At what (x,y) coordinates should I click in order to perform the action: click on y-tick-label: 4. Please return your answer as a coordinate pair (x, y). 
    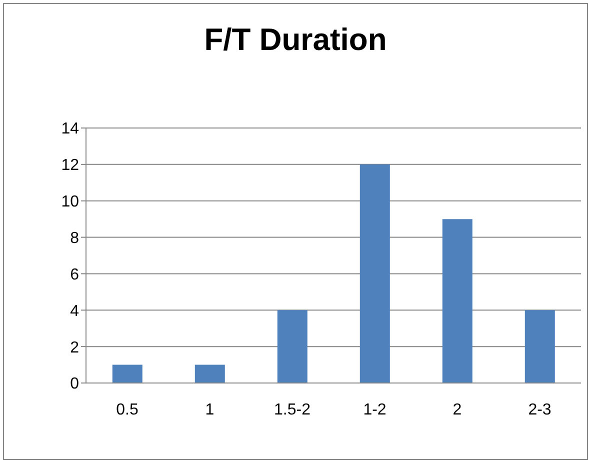
    Looking at the image, I should click on (75, 311).